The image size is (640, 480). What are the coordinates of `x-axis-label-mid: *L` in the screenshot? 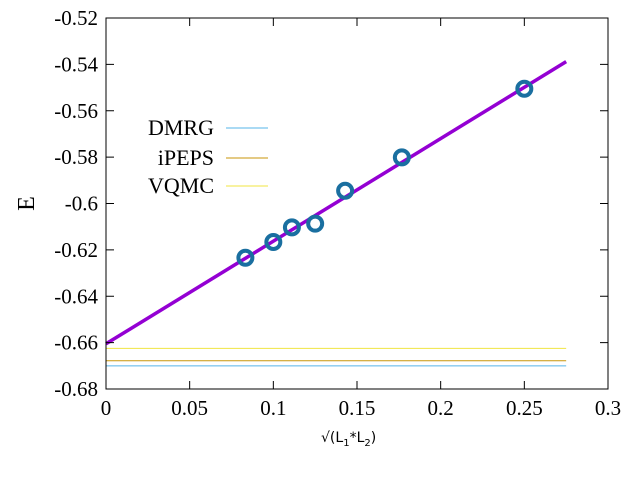 It's located at (357, 438).